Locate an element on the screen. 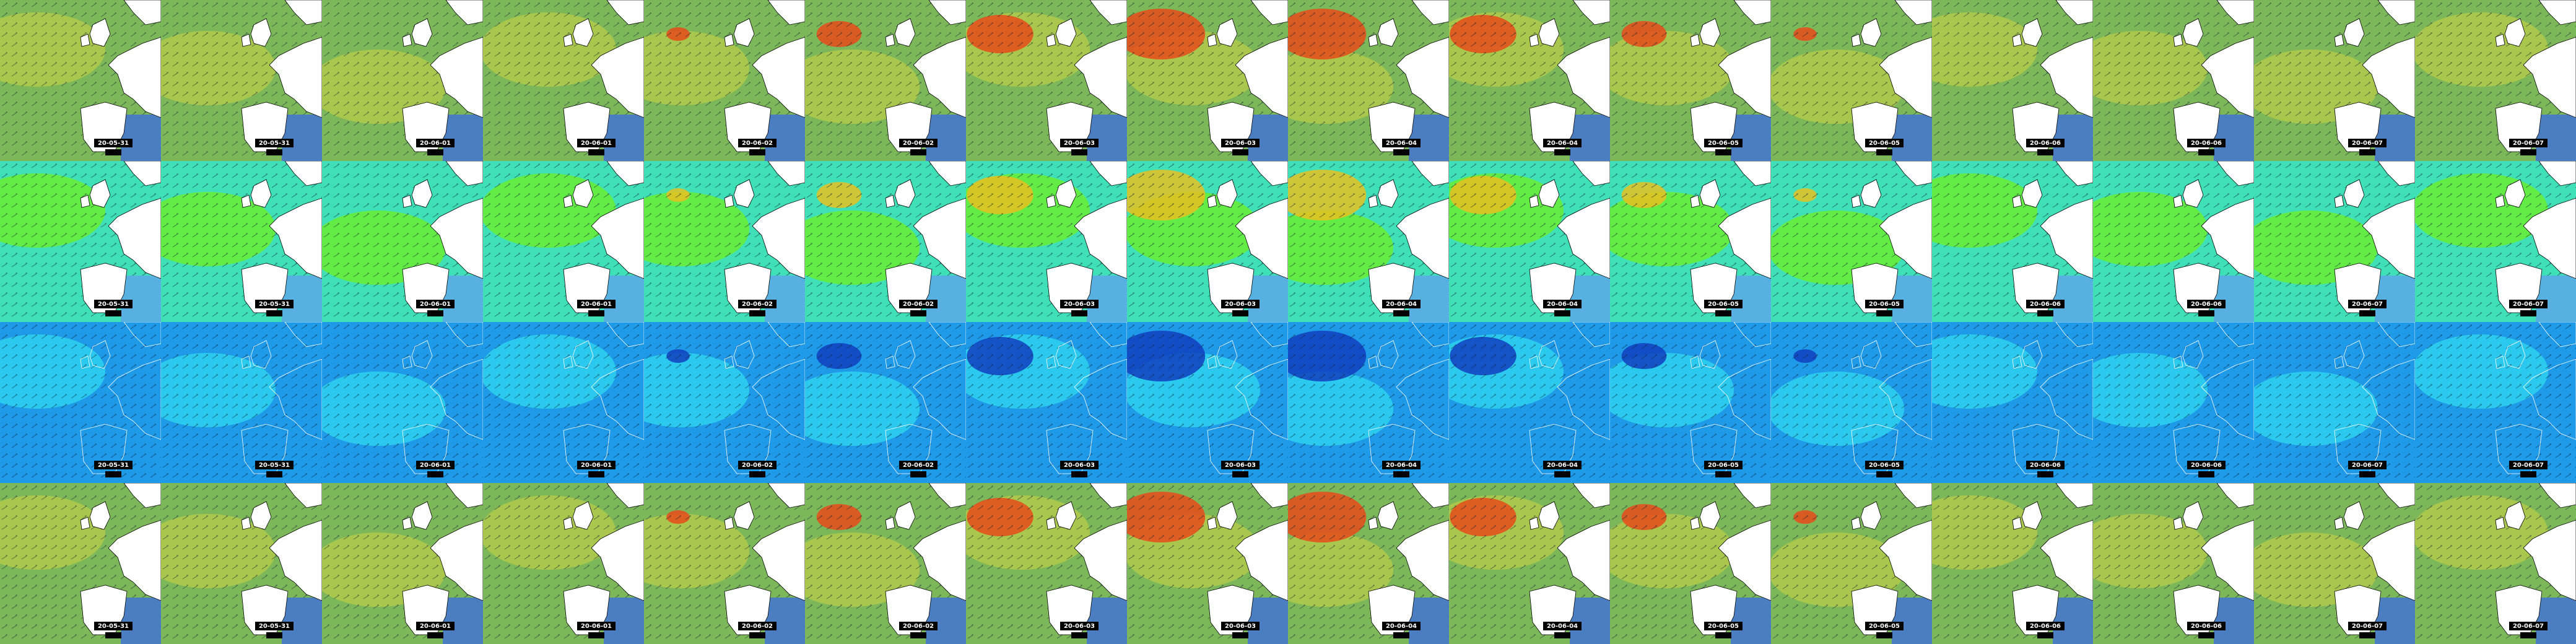 The height and width of the screenshot is (644, 2576). map-tile: 20-06-02 is located at coordinates (724, 241).